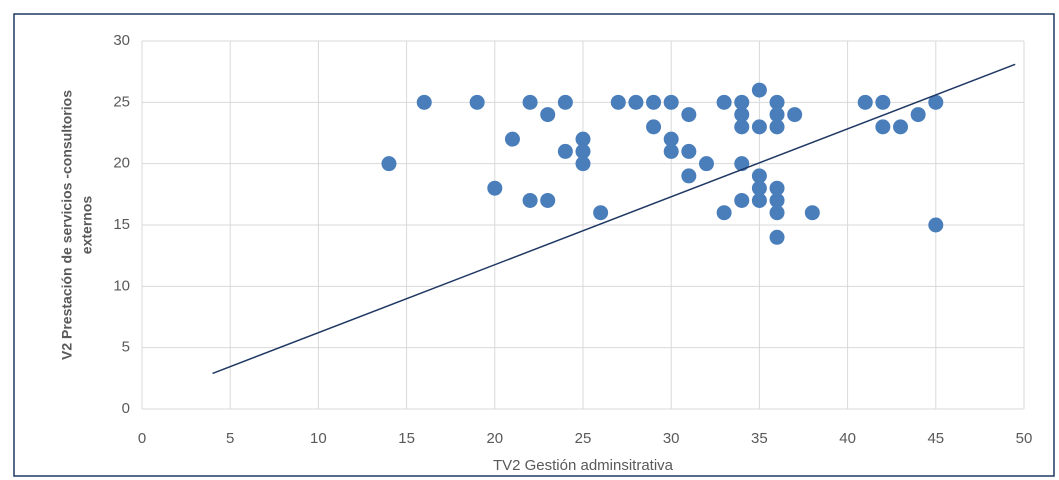  Describe the element at coordinates (583, 438) in the screenshot. I see `x-tick-label: 25` at that location.